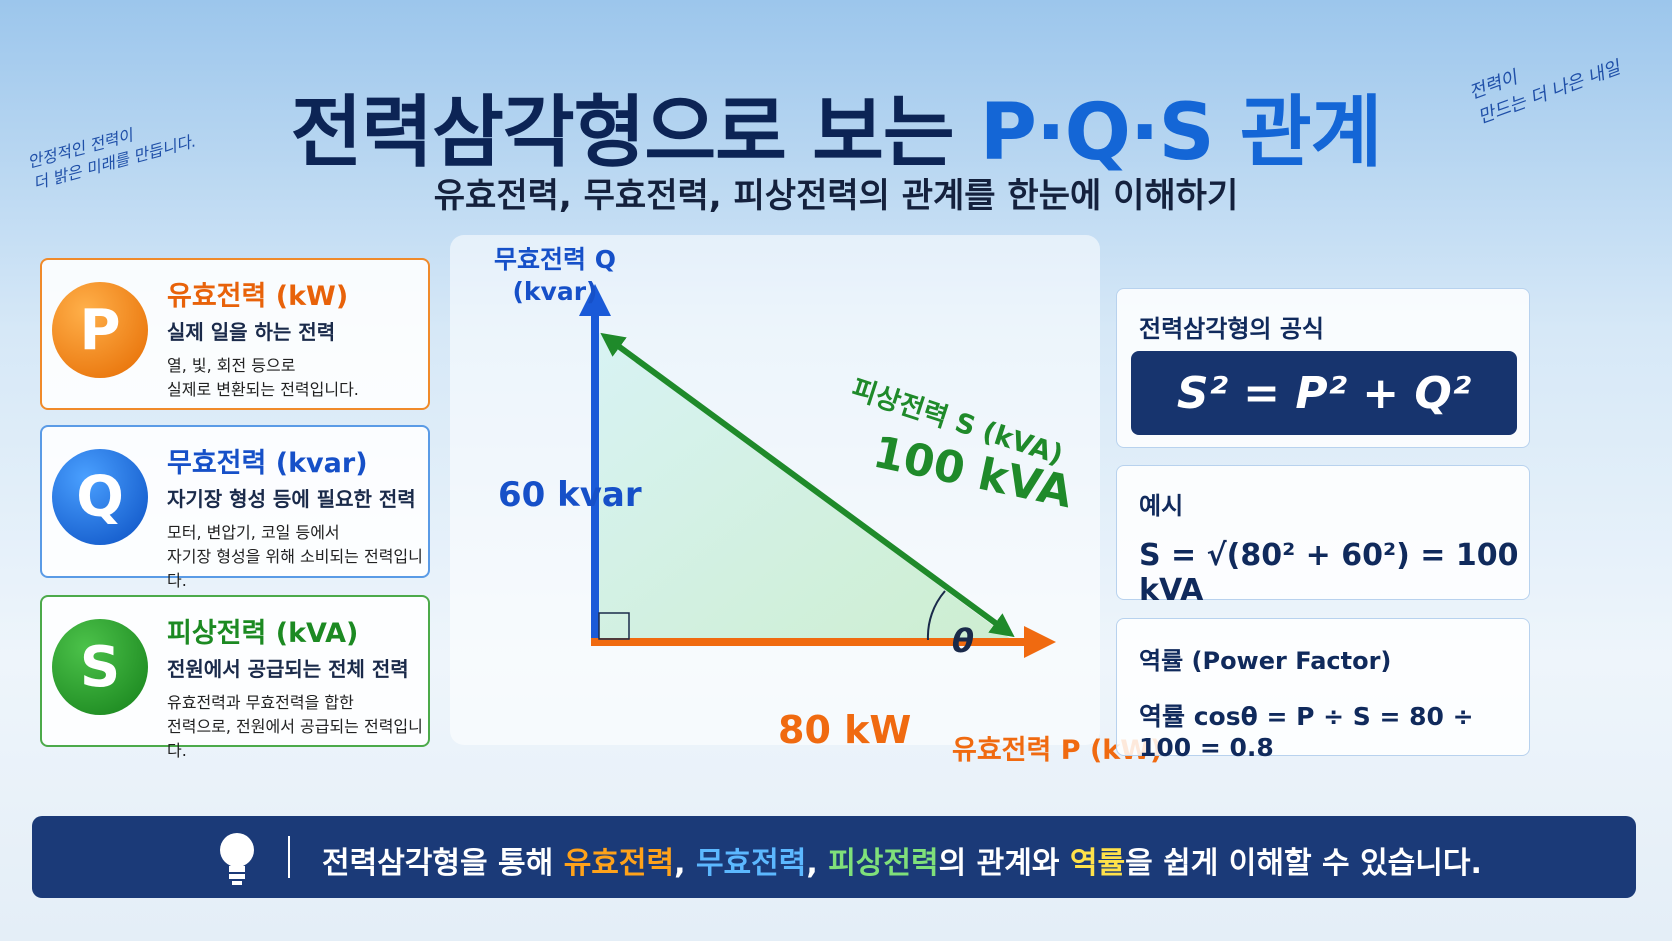 The image size is (1672, 941). Describe the element at coordinates (258, 296) in the screenshot. I see `card-title: 유효전력 (kW)` at that location.